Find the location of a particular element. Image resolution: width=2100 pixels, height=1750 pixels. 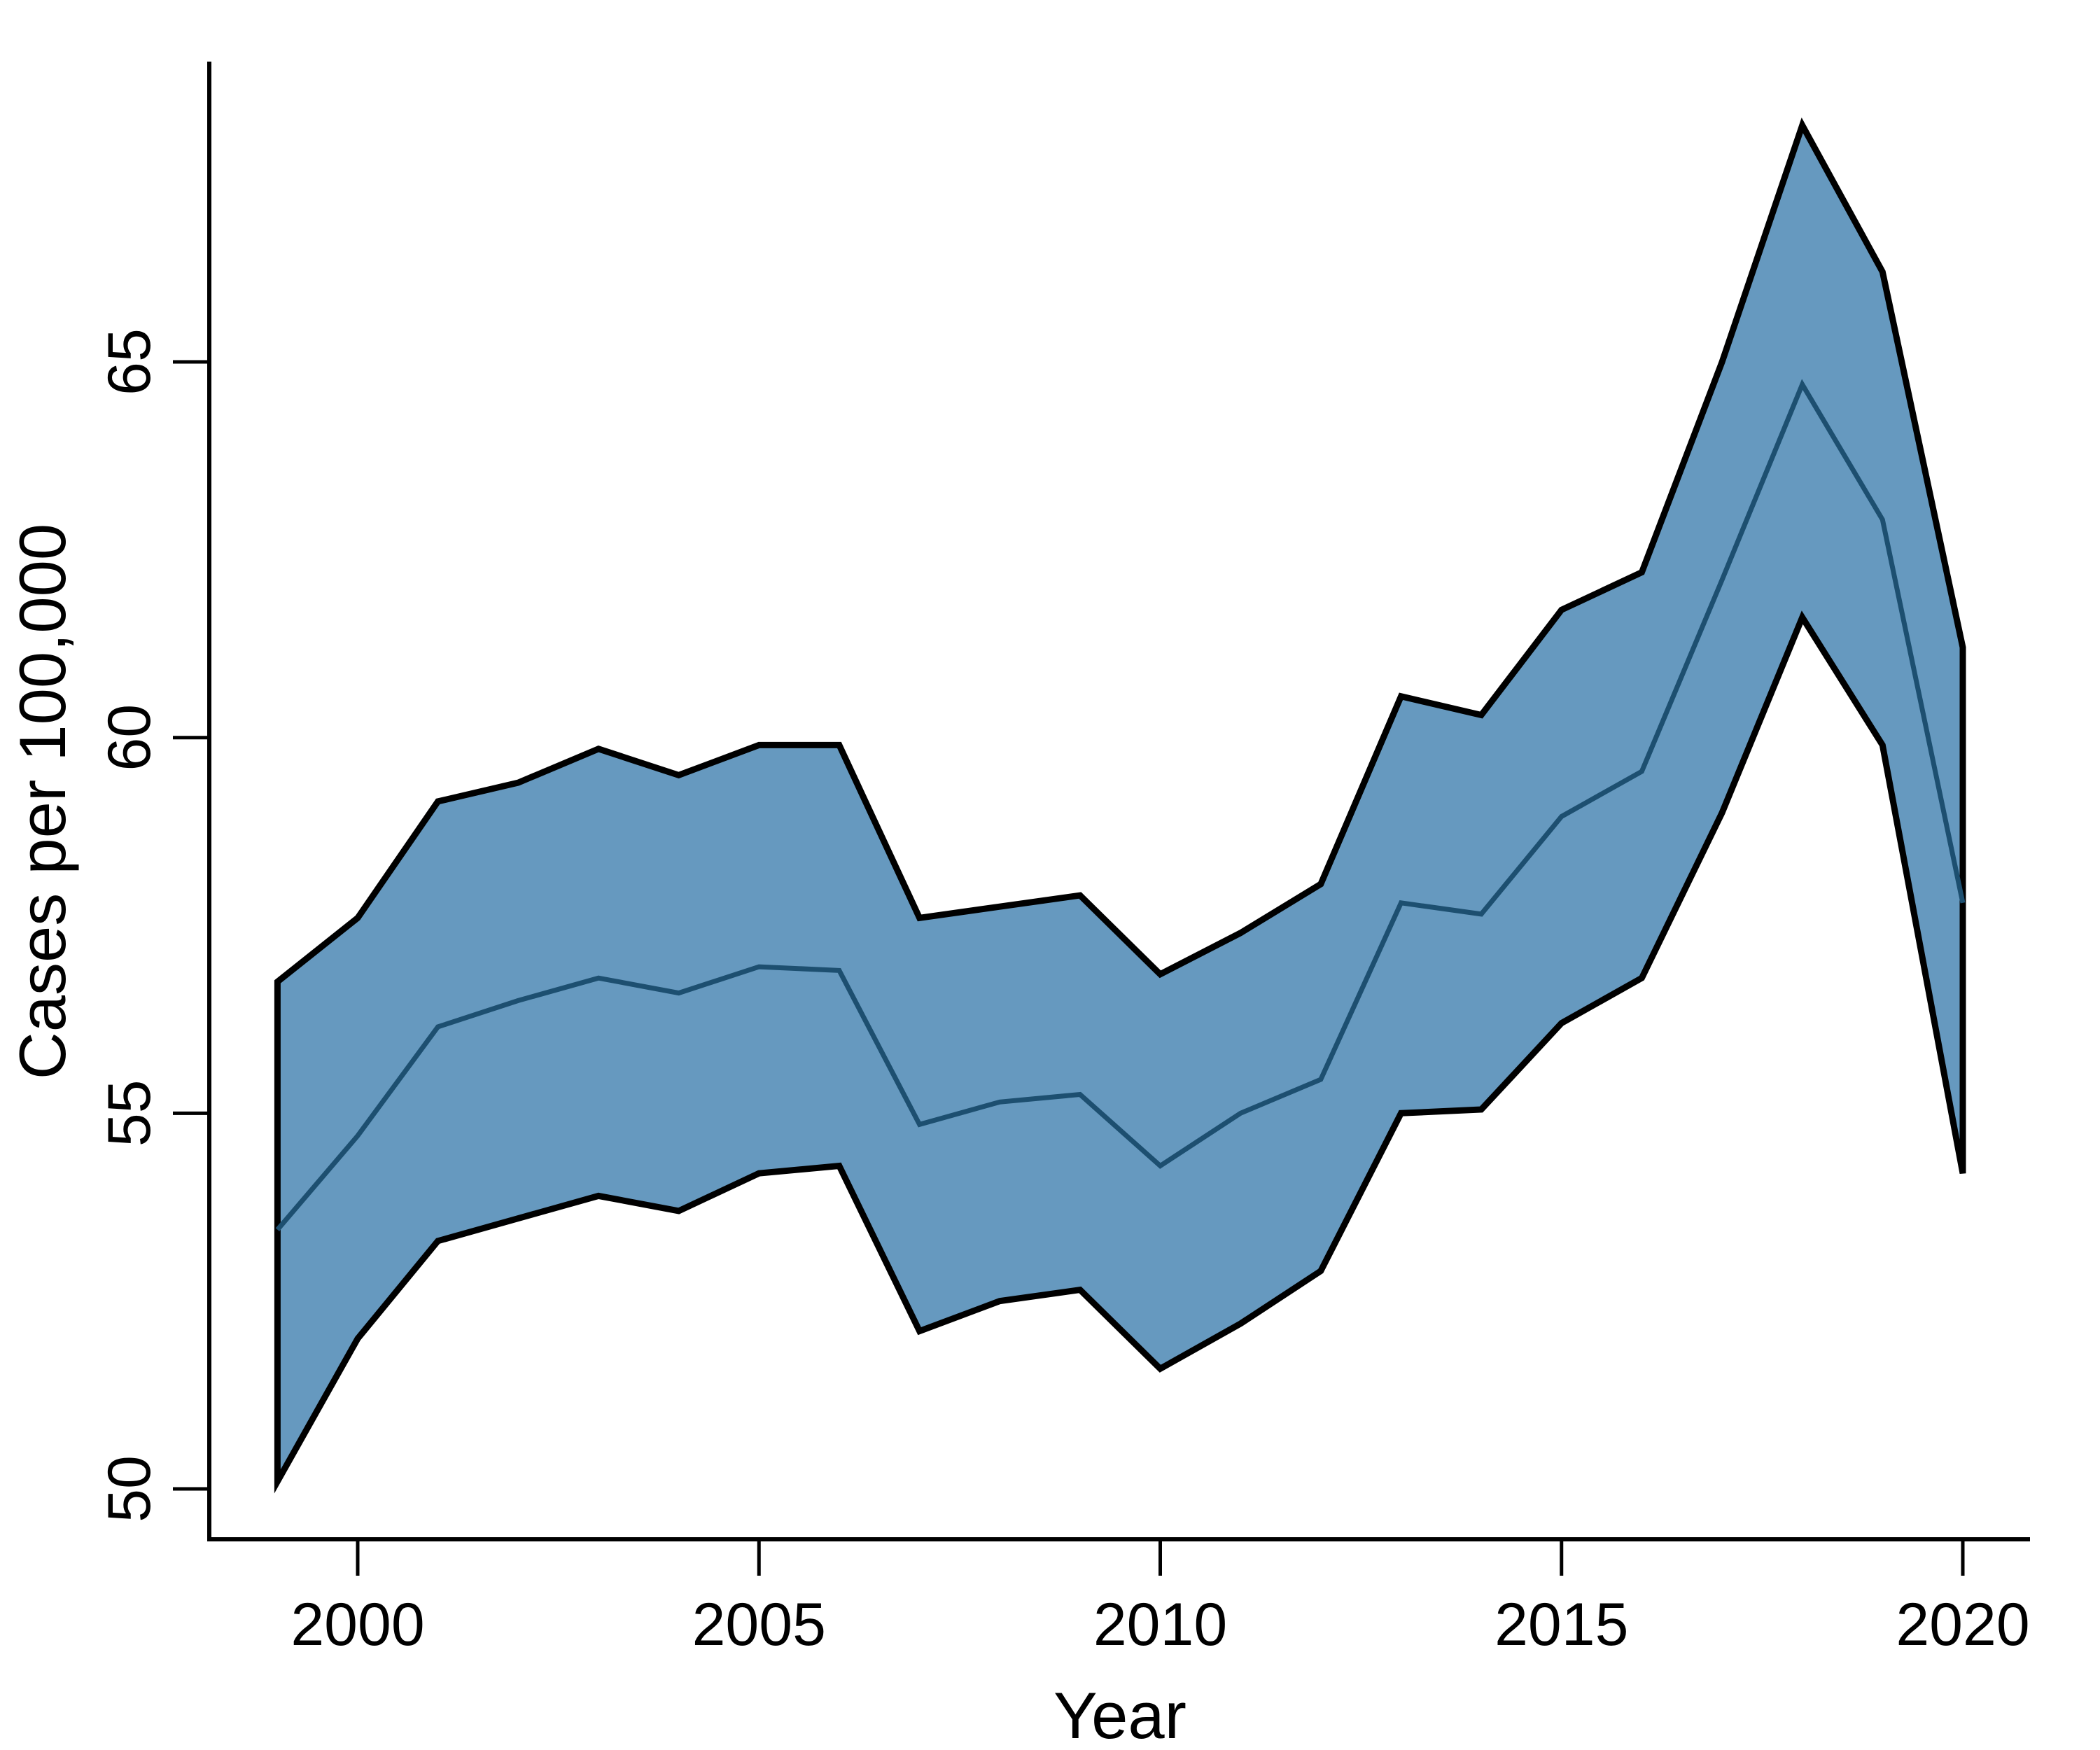

y-axis-title: Cases per 100,000 is located at coordinates (42, 801).